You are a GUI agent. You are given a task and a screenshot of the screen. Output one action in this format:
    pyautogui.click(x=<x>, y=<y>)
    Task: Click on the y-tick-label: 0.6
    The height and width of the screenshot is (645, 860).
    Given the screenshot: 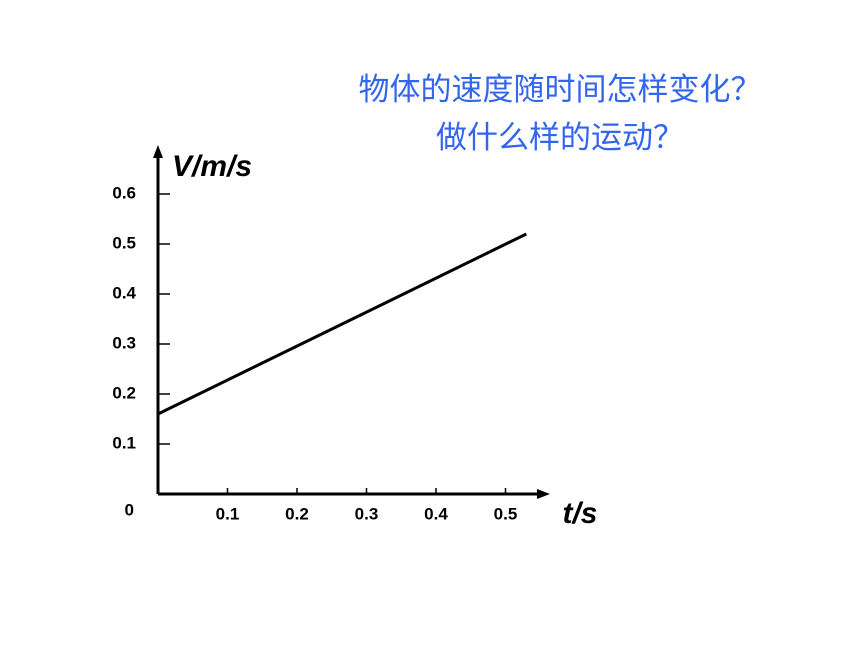 What is the action you would take?
    pyautogui.click(x=124, y=192)
    